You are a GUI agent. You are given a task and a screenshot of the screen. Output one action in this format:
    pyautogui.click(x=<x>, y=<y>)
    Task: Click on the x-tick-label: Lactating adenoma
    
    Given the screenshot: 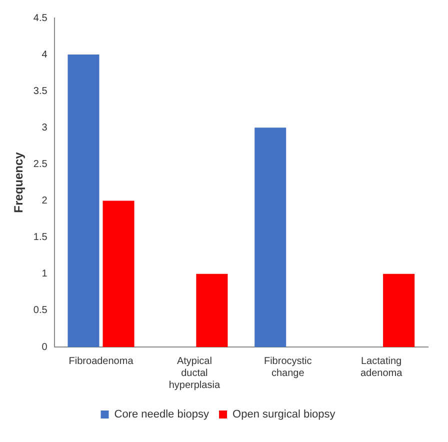 What is the action you would take?
    pyautogui.click(x=381, y=367)
    